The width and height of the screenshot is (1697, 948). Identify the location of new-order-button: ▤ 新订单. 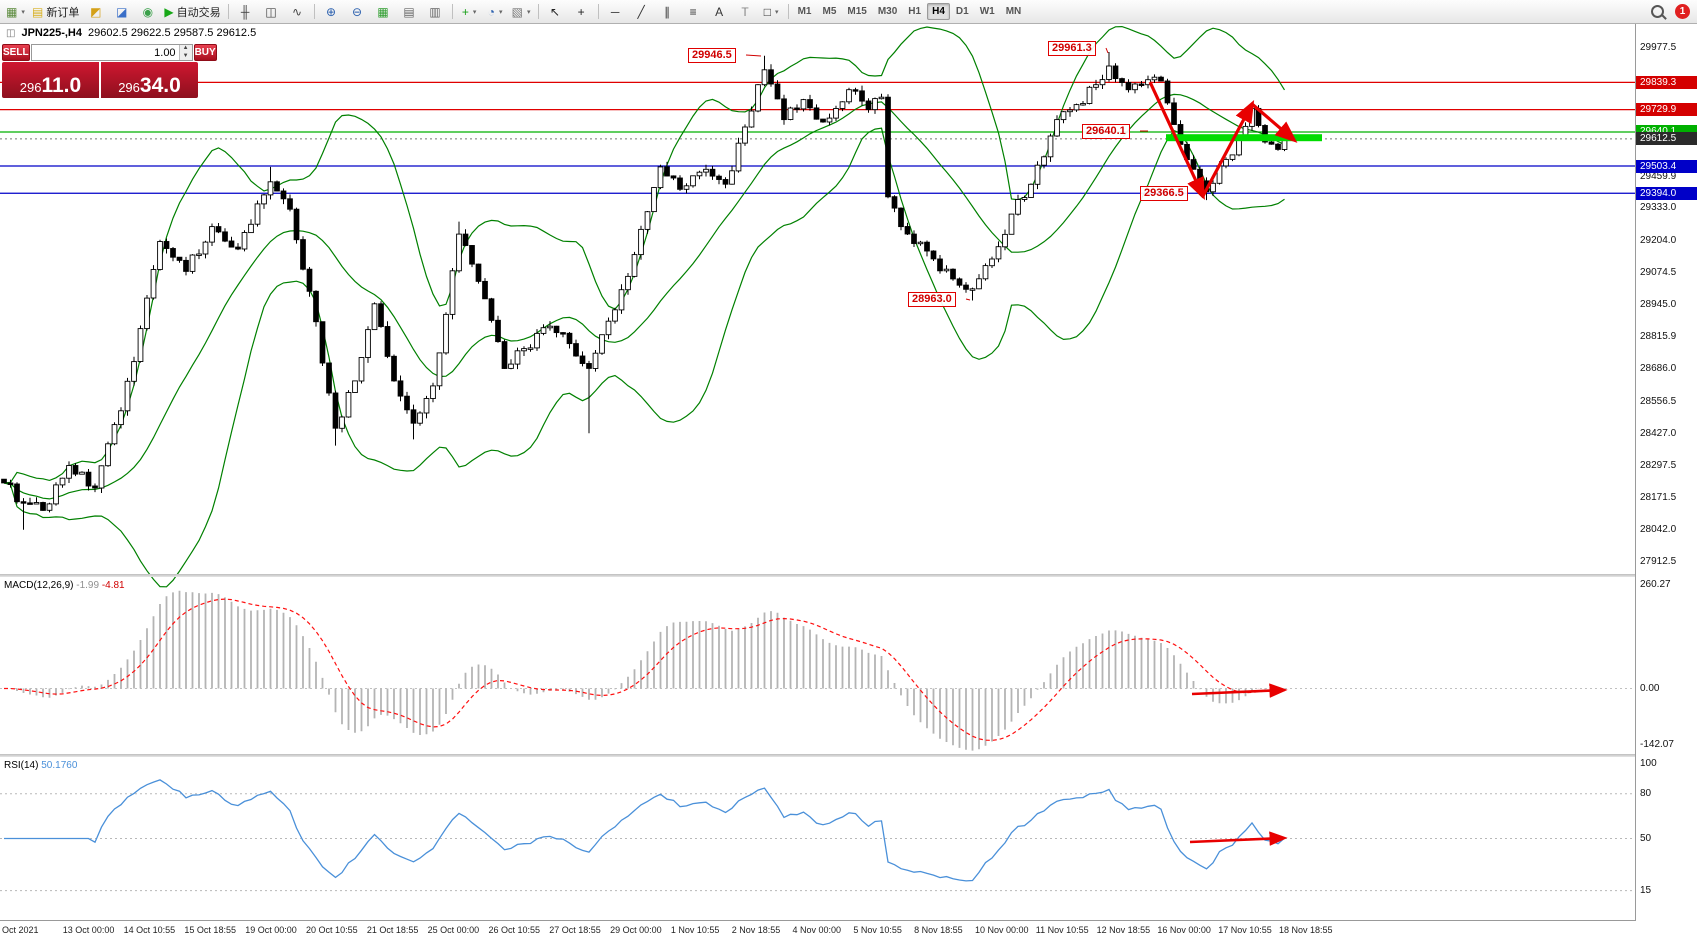
(55, 11).